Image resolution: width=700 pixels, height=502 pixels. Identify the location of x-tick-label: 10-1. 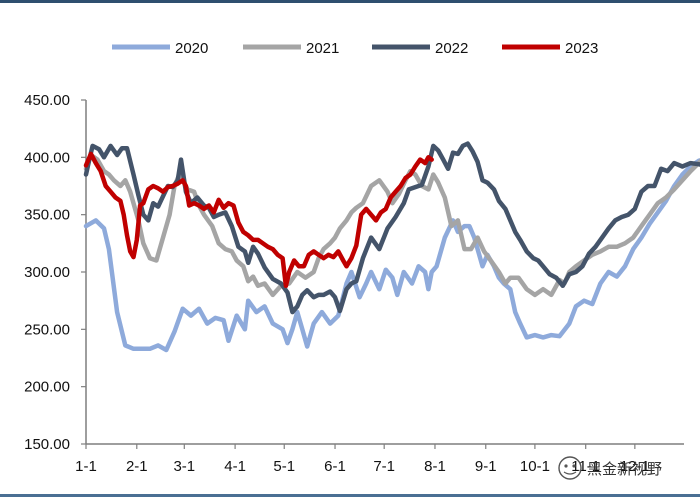
(535, 466).